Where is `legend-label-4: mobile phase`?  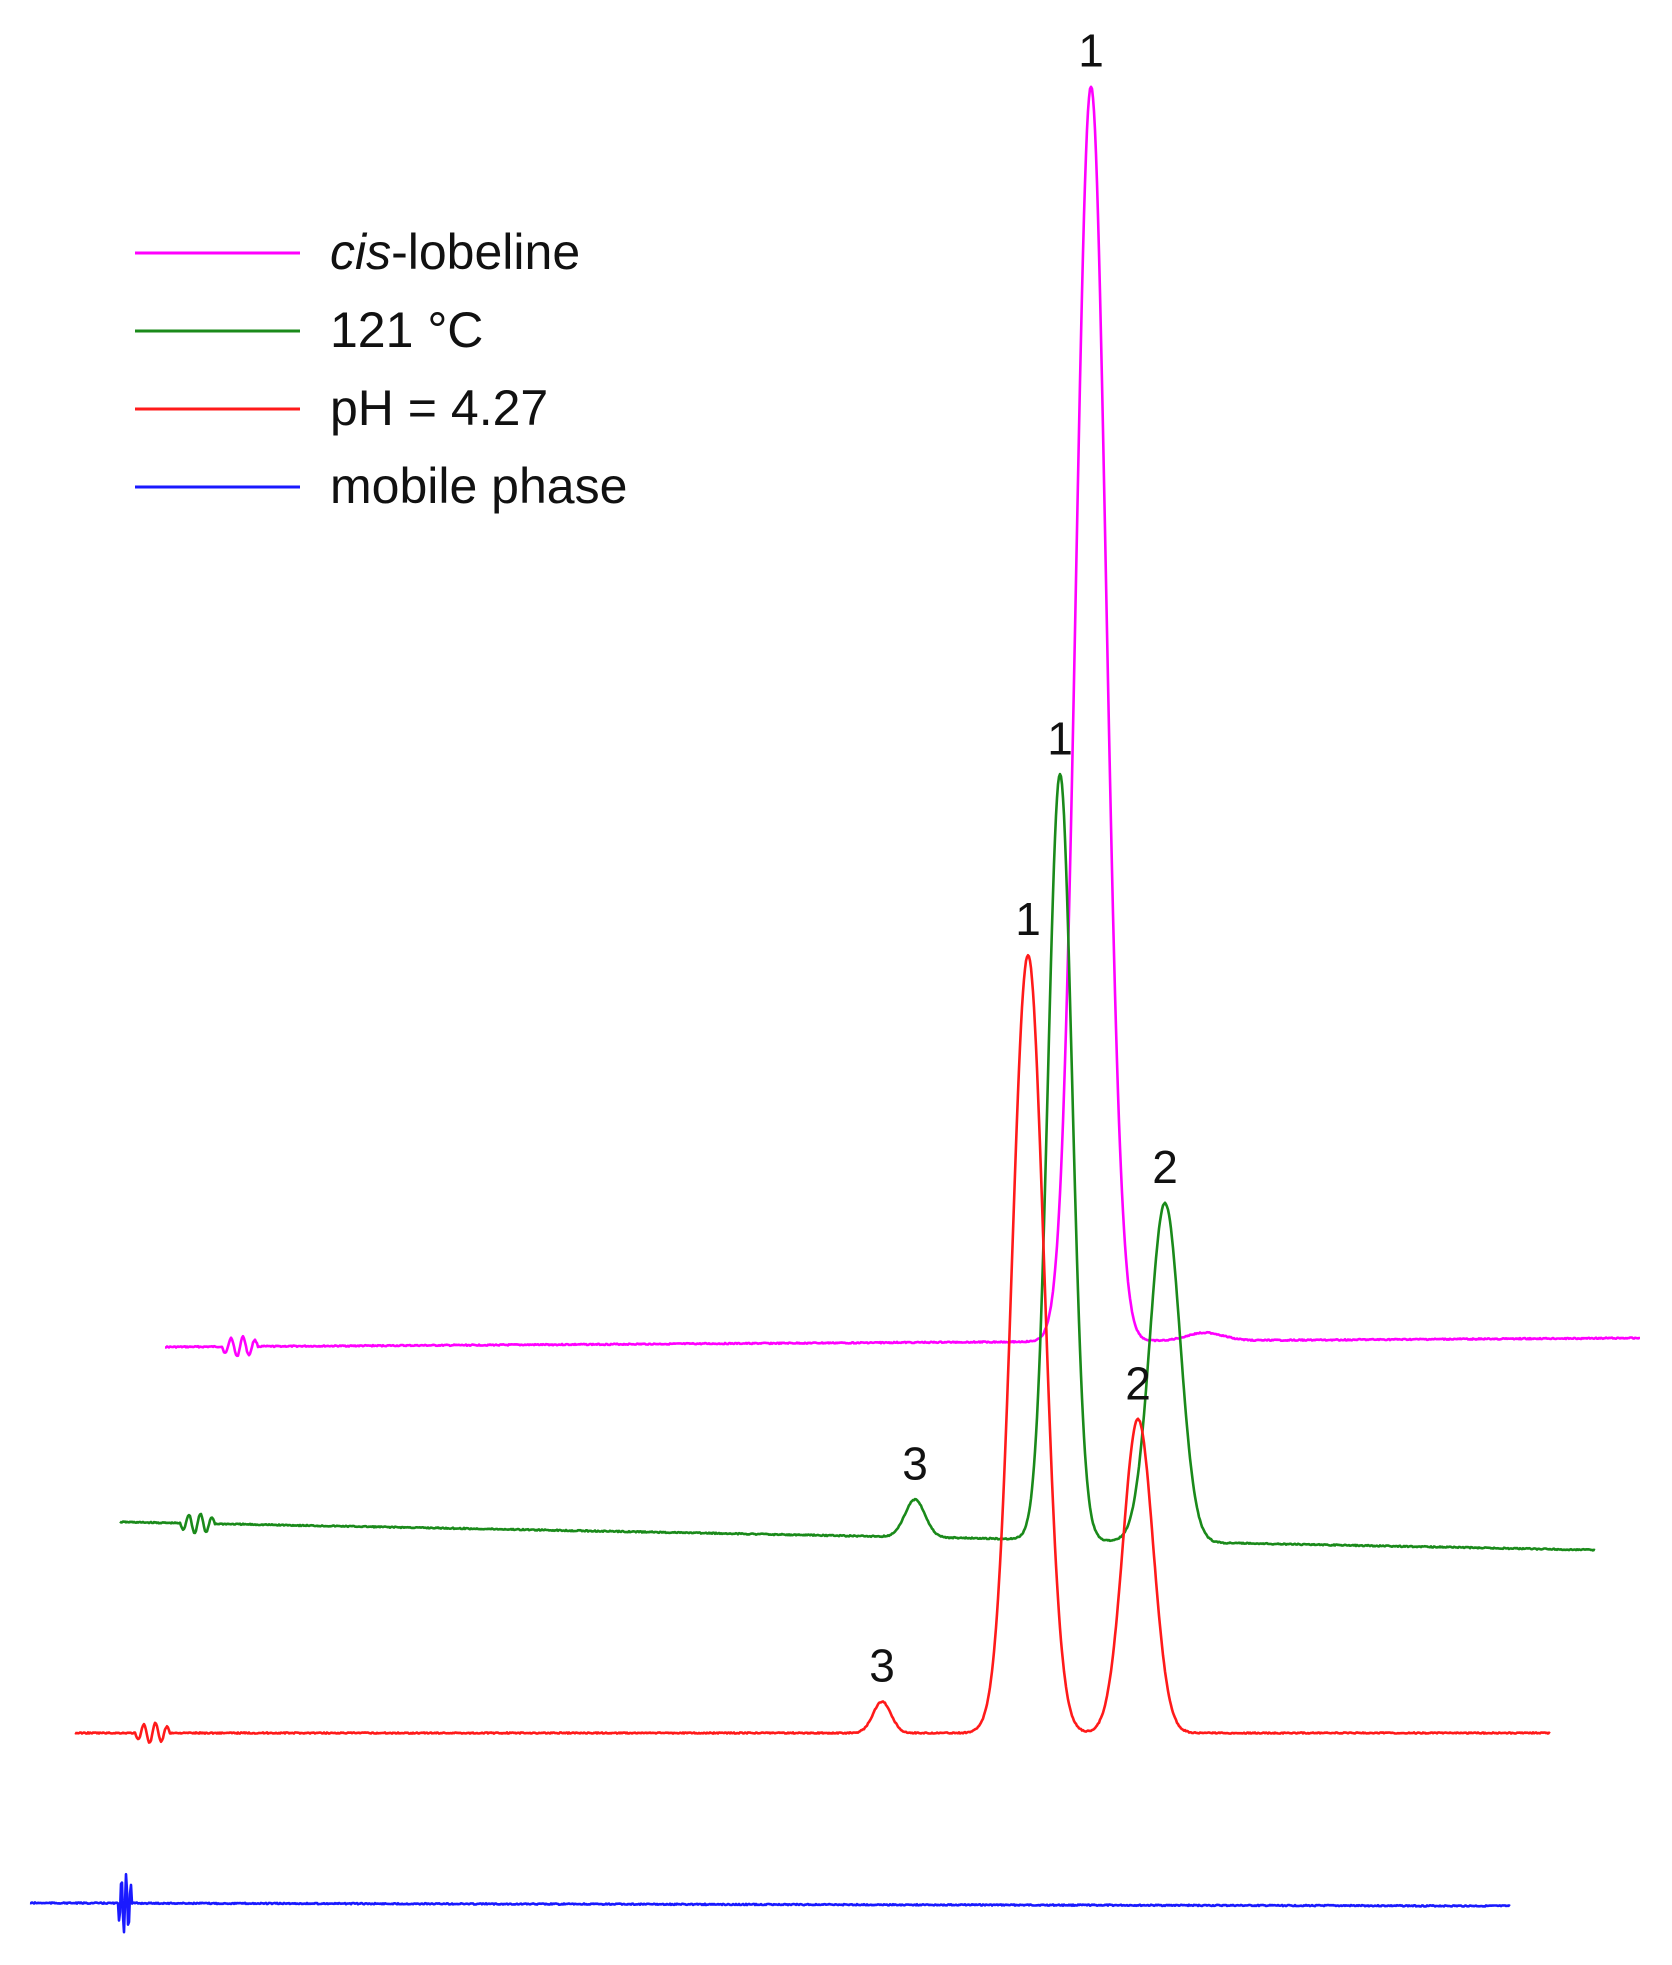
legend-label-4: mobile phase is located at coordinates (478, 486).